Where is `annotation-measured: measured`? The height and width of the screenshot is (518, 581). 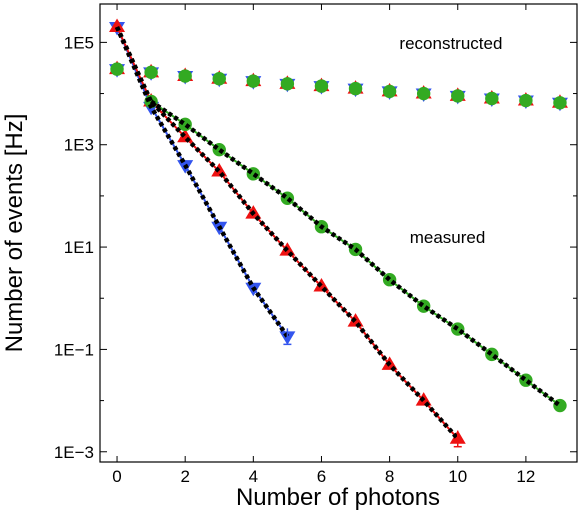 annotation-measured: measured is located at coordinates (448, 237).